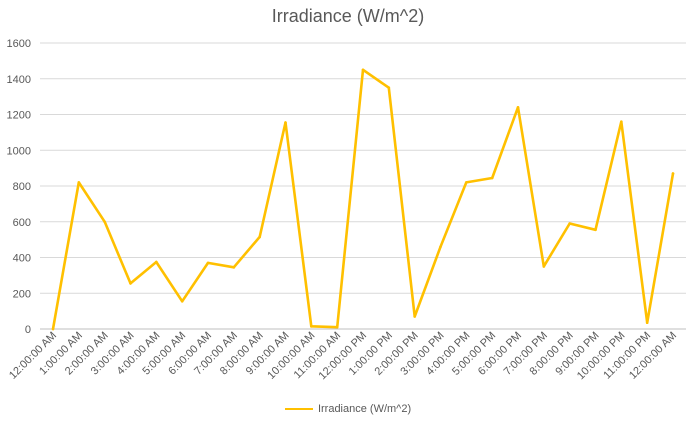 This screenshot has width=696, height=426. I want to click on y-tick-label: 1000, so click(19, 151).